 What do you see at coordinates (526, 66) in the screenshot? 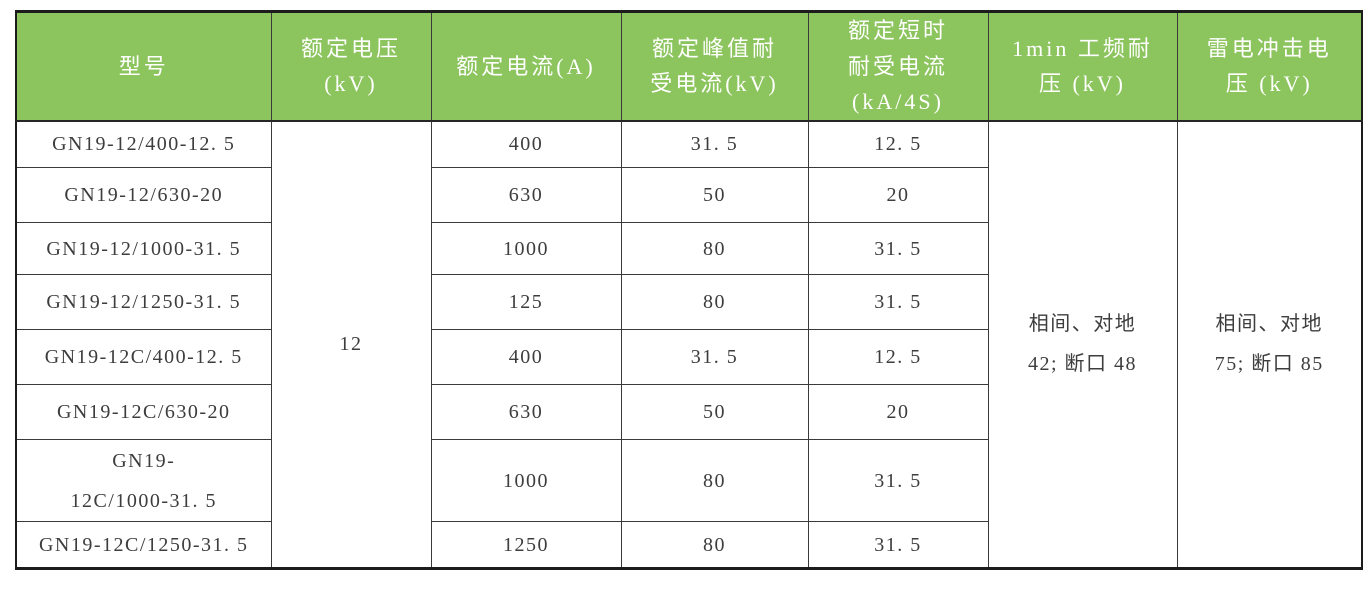
I see `header-rated-current: 额定电流(A)` at bounding box center [526, 66].